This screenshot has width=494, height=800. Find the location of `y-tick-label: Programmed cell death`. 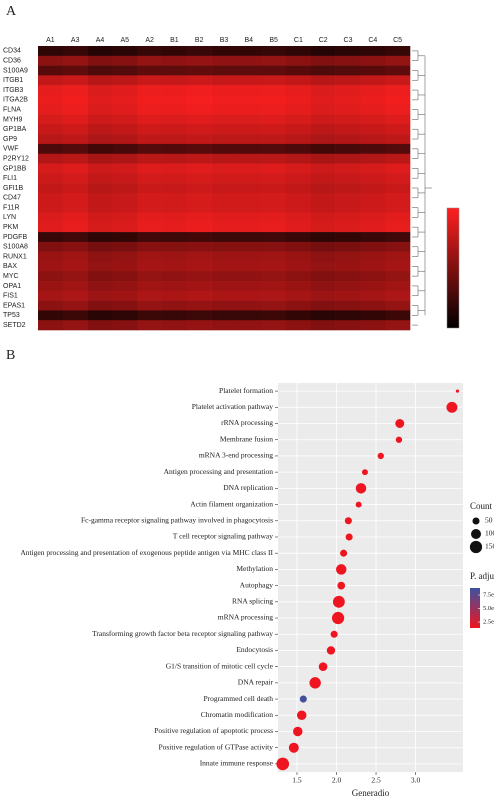

y-tick-label: Programmed cell death is located at coordinates (238, 698).